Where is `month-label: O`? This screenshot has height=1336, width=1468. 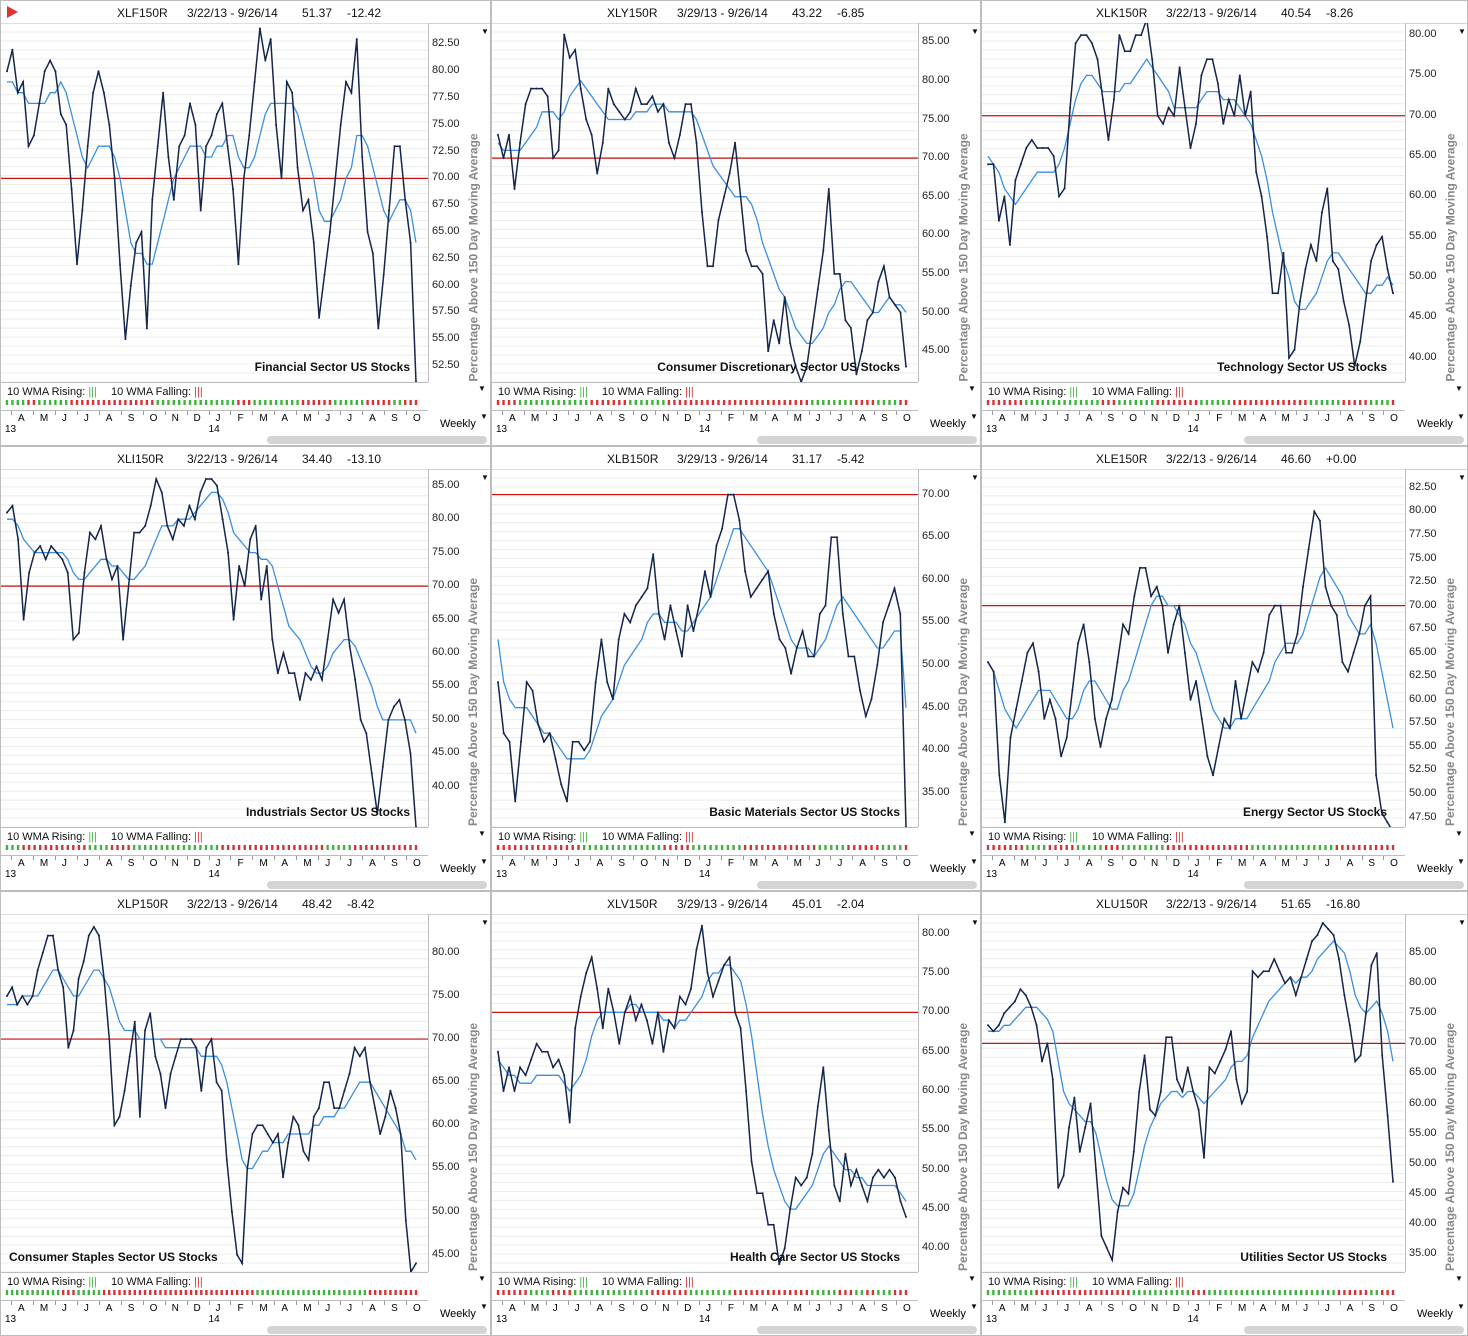 month-label: O is located at coordinates (644, 1308).